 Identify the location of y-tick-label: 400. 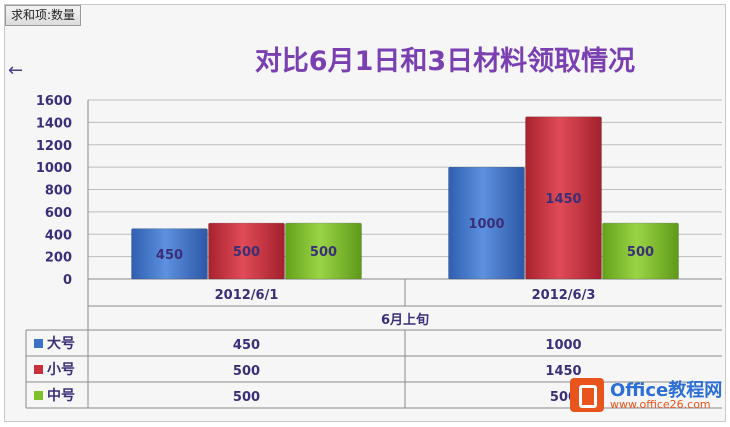
(58, 235).